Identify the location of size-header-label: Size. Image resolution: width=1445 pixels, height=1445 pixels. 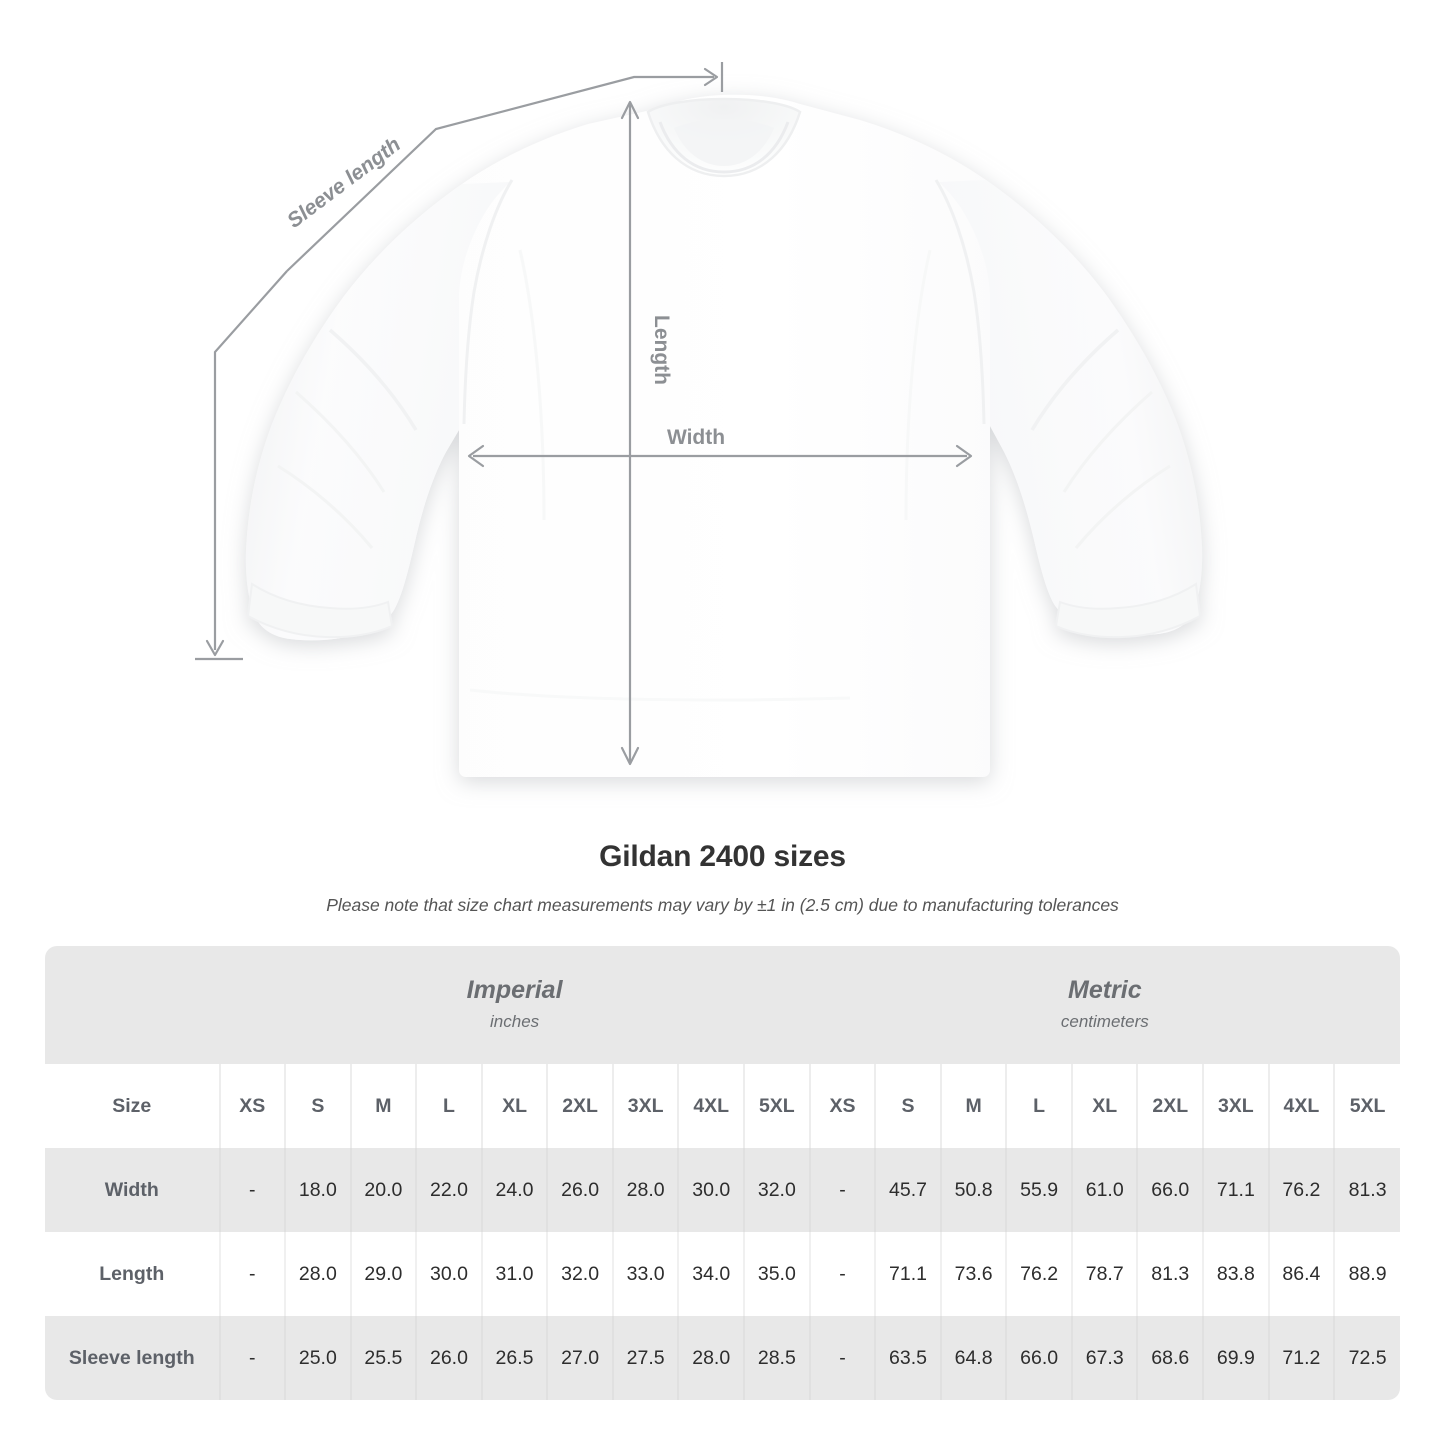
(133, 1106).